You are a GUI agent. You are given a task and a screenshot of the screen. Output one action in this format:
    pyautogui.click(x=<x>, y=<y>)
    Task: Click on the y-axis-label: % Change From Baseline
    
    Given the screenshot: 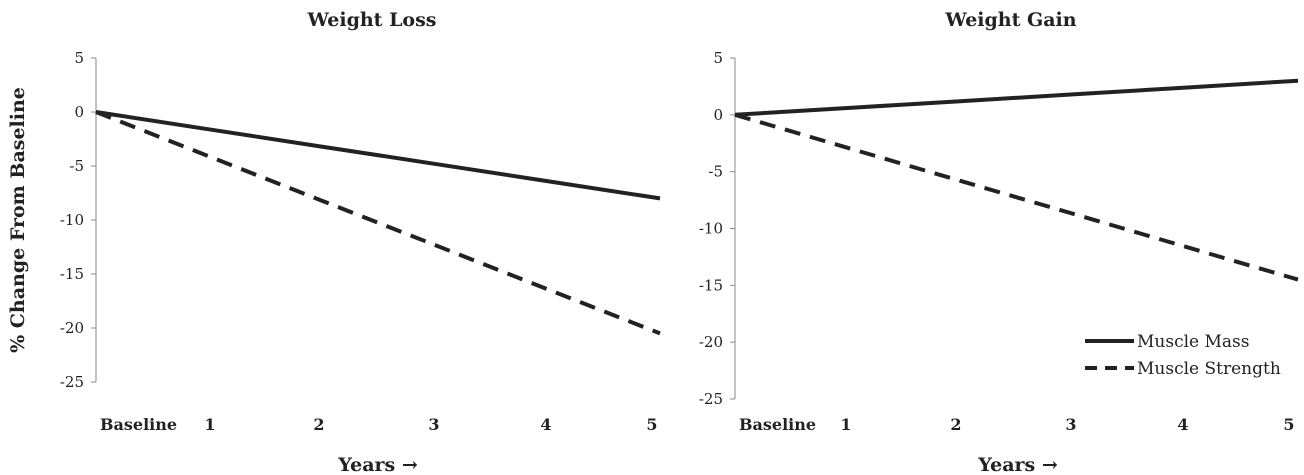 What is the action you would take?
    pyautogui.click(x=18, y=220)
    